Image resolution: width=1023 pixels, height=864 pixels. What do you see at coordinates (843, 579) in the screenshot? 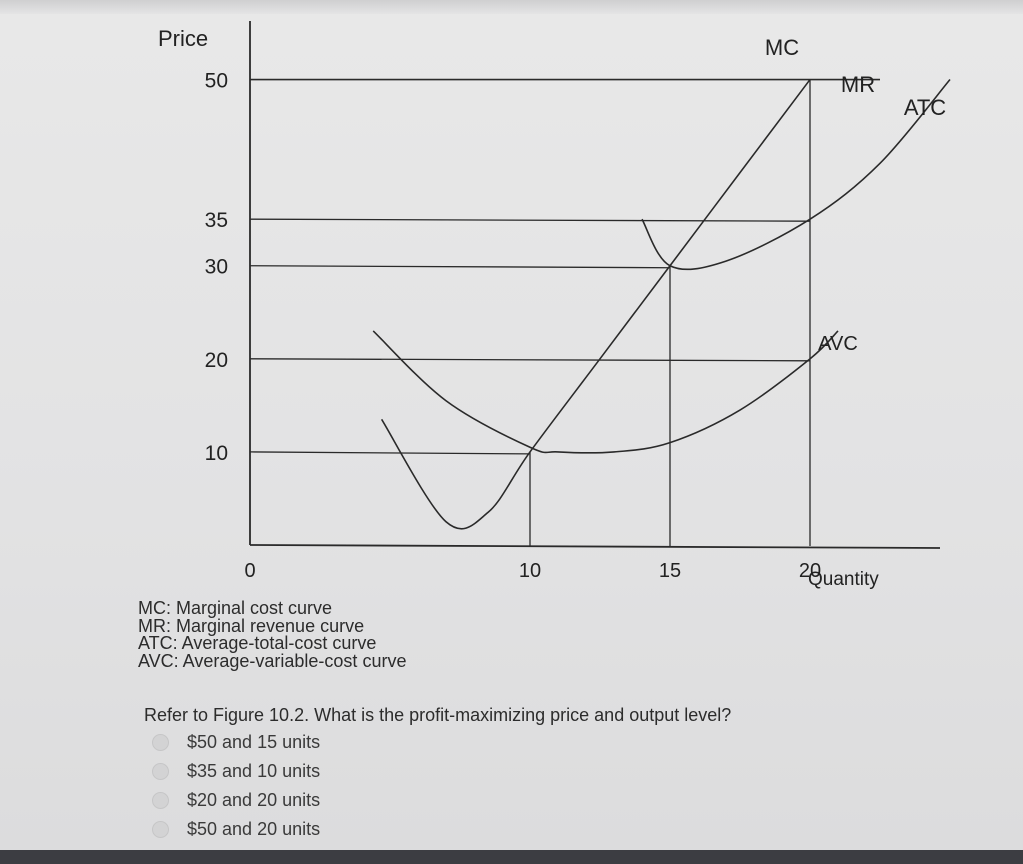
I see `x-axis-title: Quantity` at bounding box center [843, 579].